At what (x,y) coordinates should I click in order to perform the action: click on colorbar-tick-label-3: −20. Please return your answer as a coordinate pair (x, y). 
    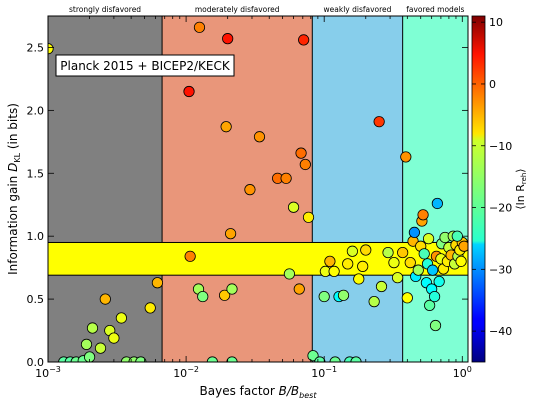
    Looking at the image, I should click on (500, 208).